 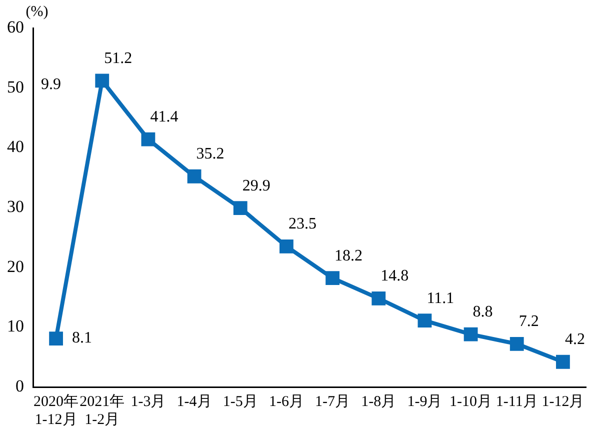 I want to click on data-label: 4.2, so click(x=574, y=339).